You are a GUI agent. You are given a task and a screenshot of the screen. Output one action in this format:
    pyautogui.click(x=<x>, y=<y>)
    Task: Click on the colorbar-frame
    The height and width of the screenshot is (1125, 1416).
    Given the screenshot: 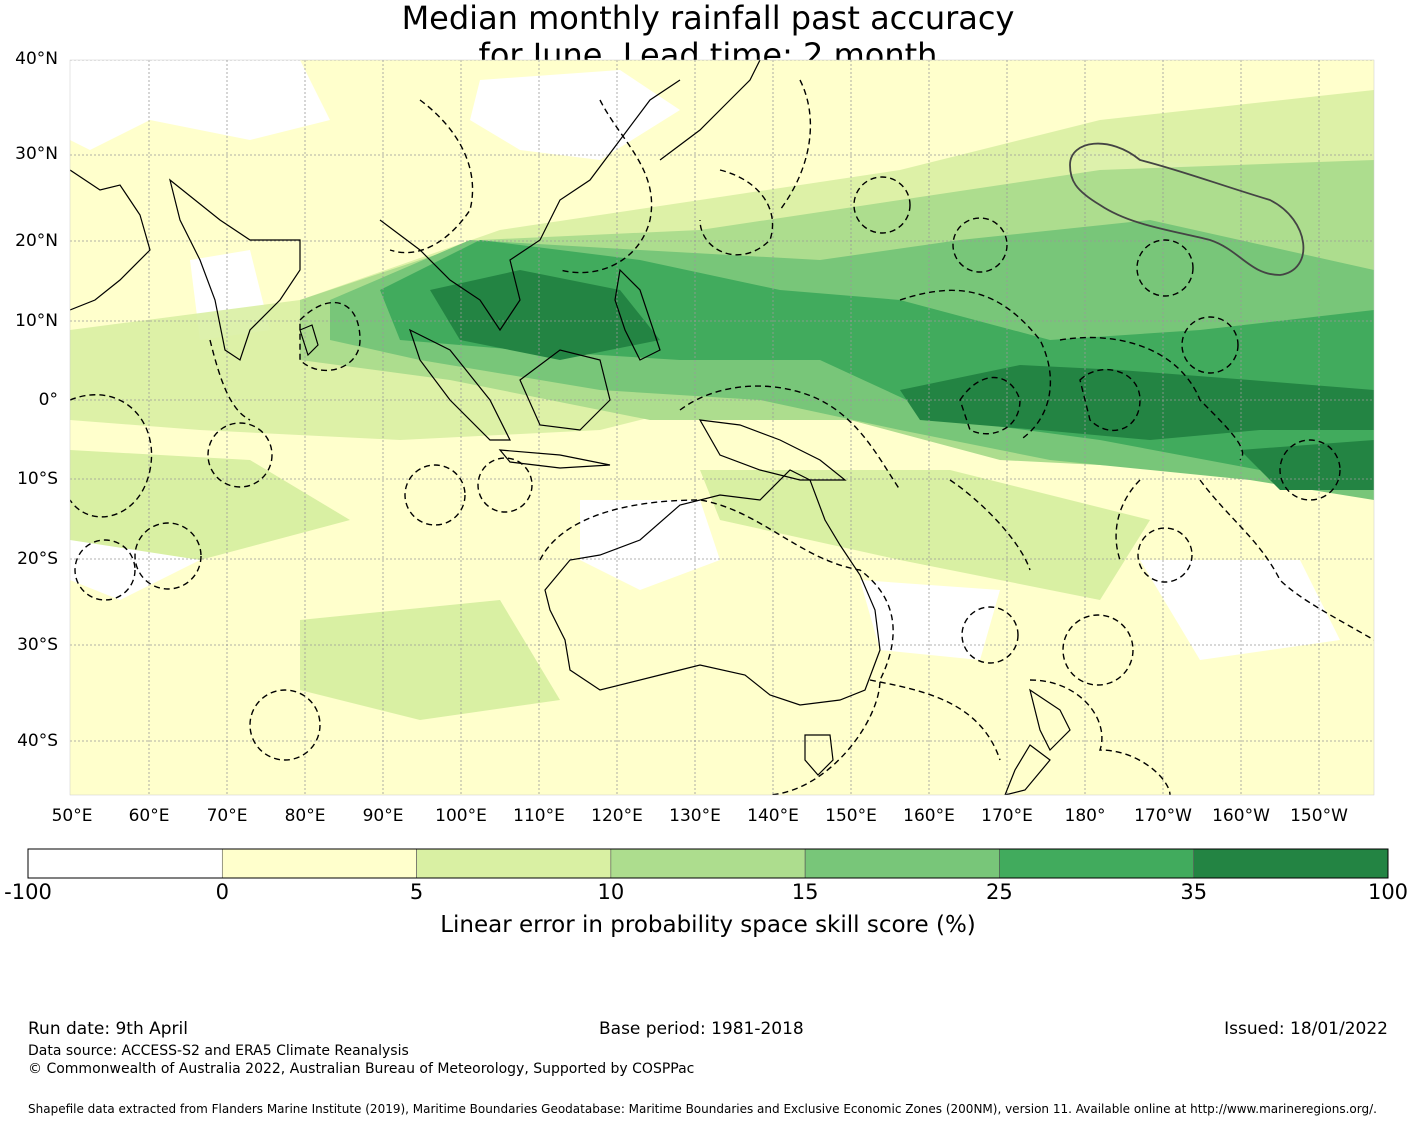 What is the action you would take?
    pyautogui.click(x=708, y=863)
    